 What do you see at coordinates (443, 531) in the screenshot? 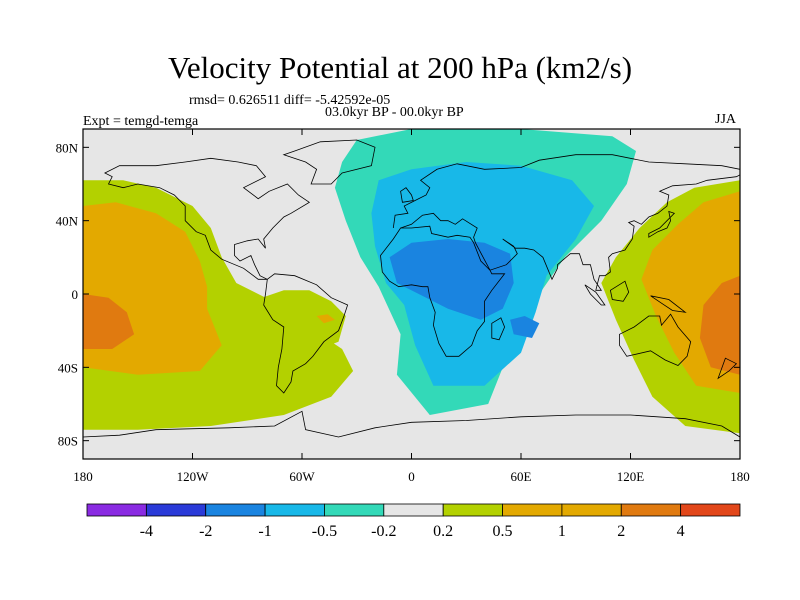
I see `colorbar-label: 0.2` at bounding box center [443, 531].